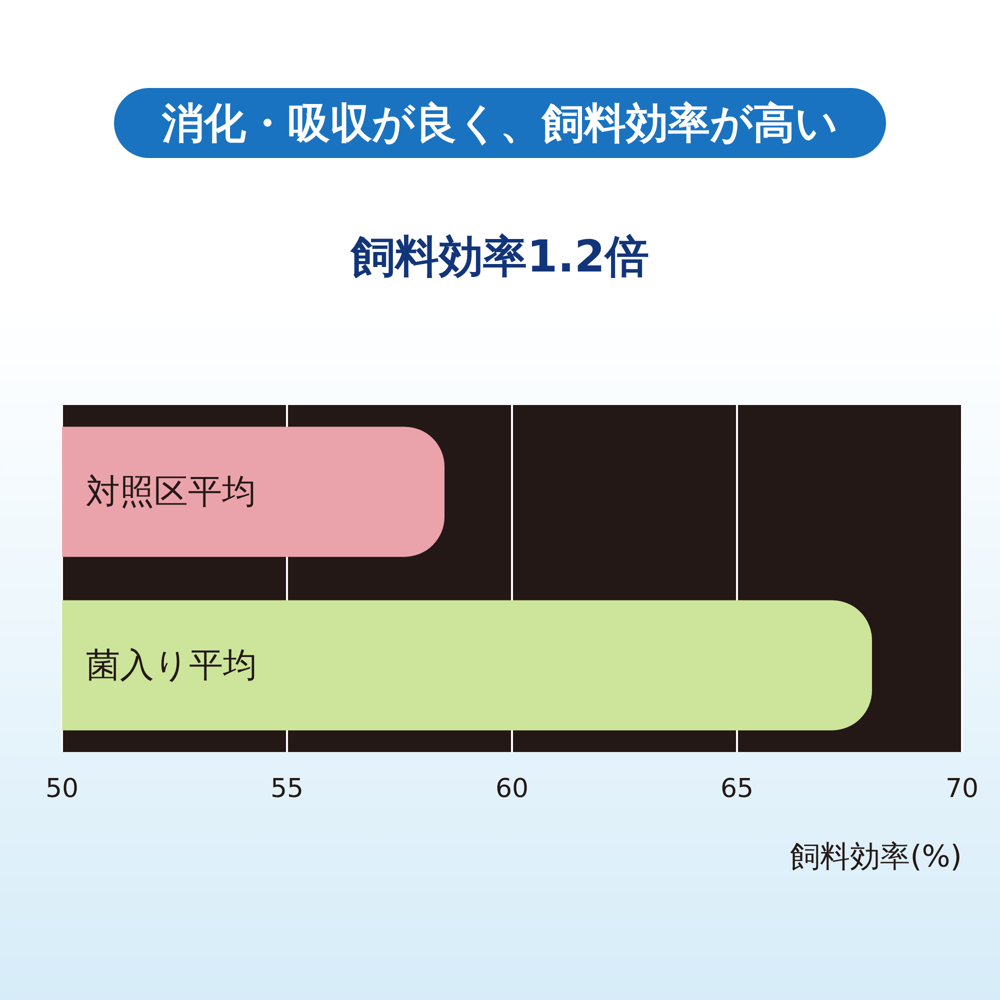 This screenshot has width=1000, height=1000. Describe the element at coordinates (287, 789) in the screenshot. I see `x-tick-label: 55` at that location.